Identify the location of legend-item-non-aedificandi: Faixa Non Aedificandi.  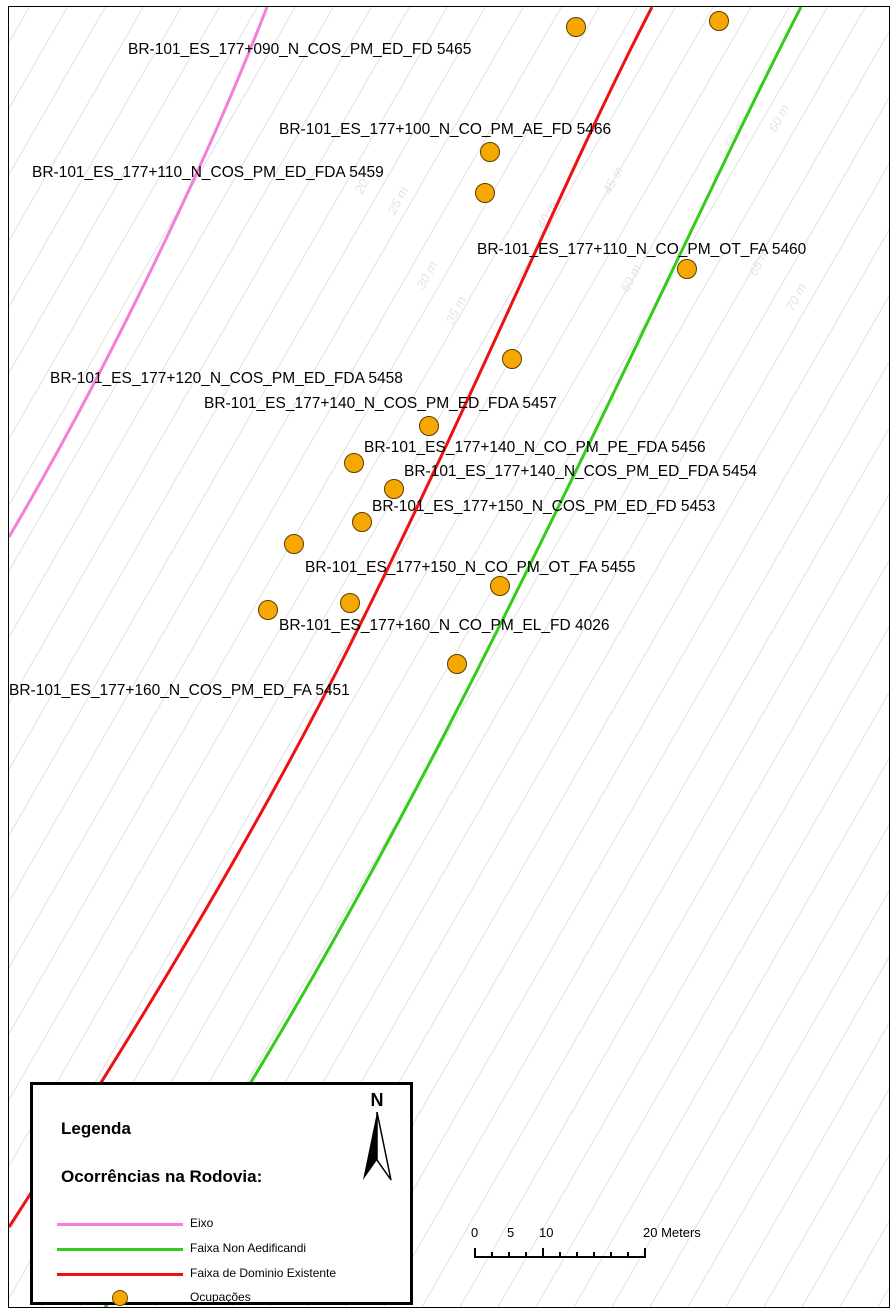
(218, 1249).